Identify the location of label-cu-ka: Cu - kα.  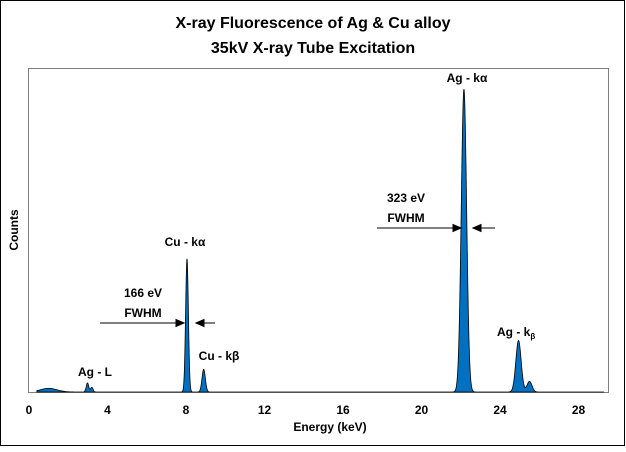
(185, 242).